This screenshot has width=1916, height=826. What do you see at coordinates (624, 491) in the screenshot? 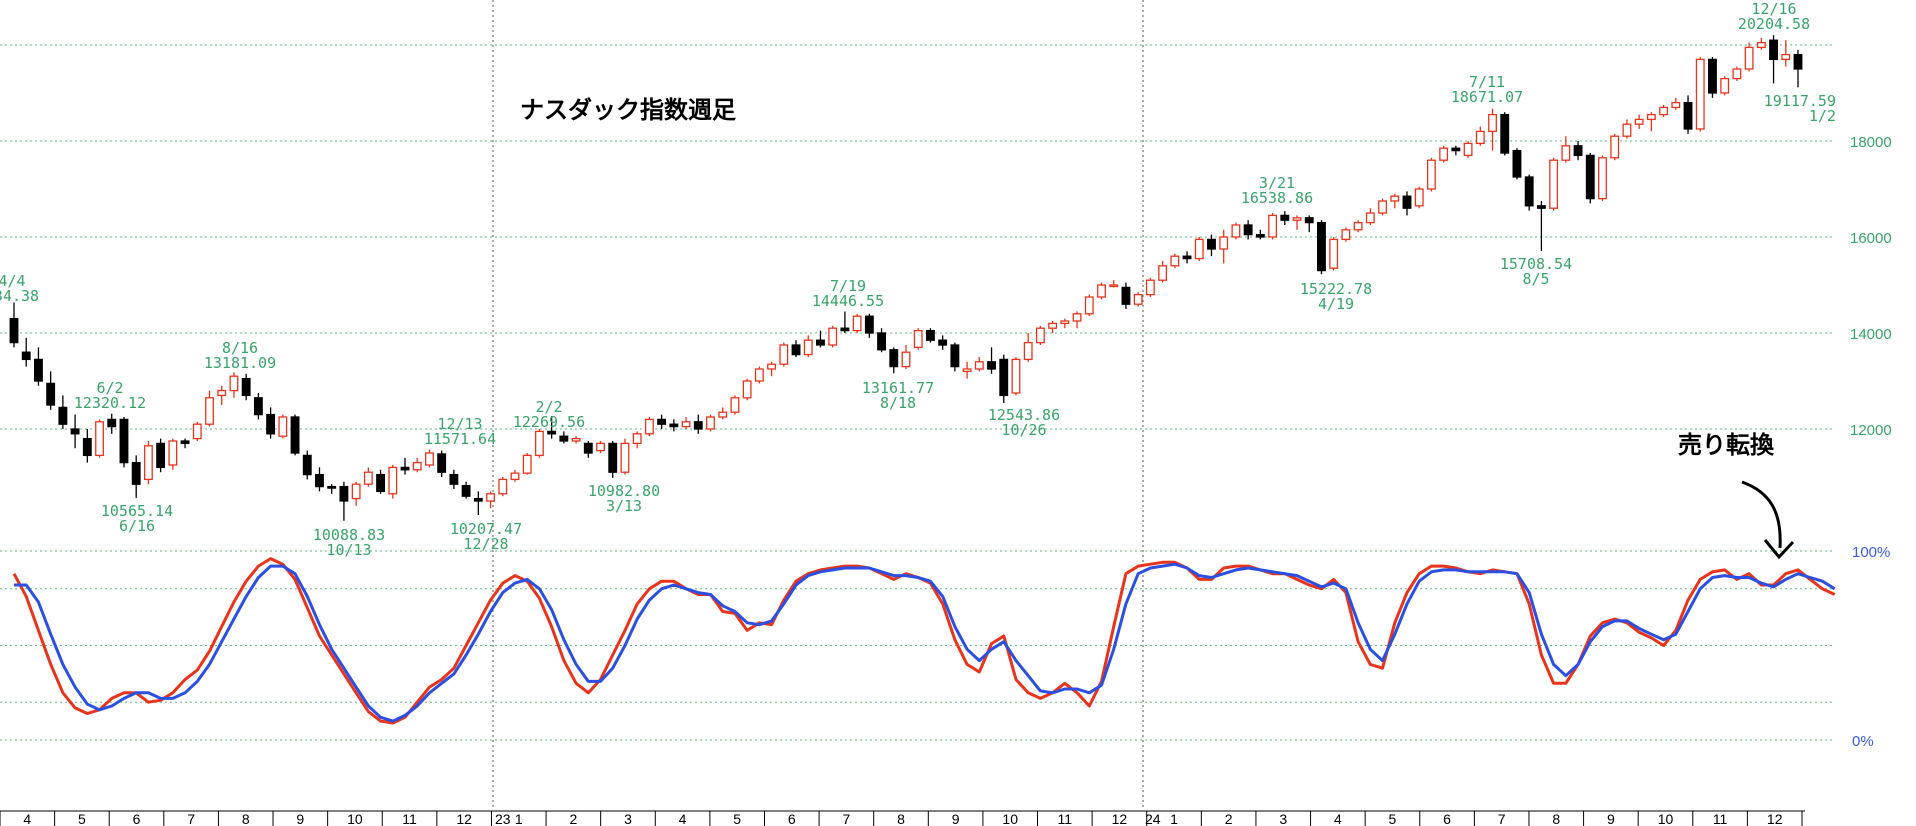
I see `annotation-line: 10982.80` at bounding box center [624, 491].